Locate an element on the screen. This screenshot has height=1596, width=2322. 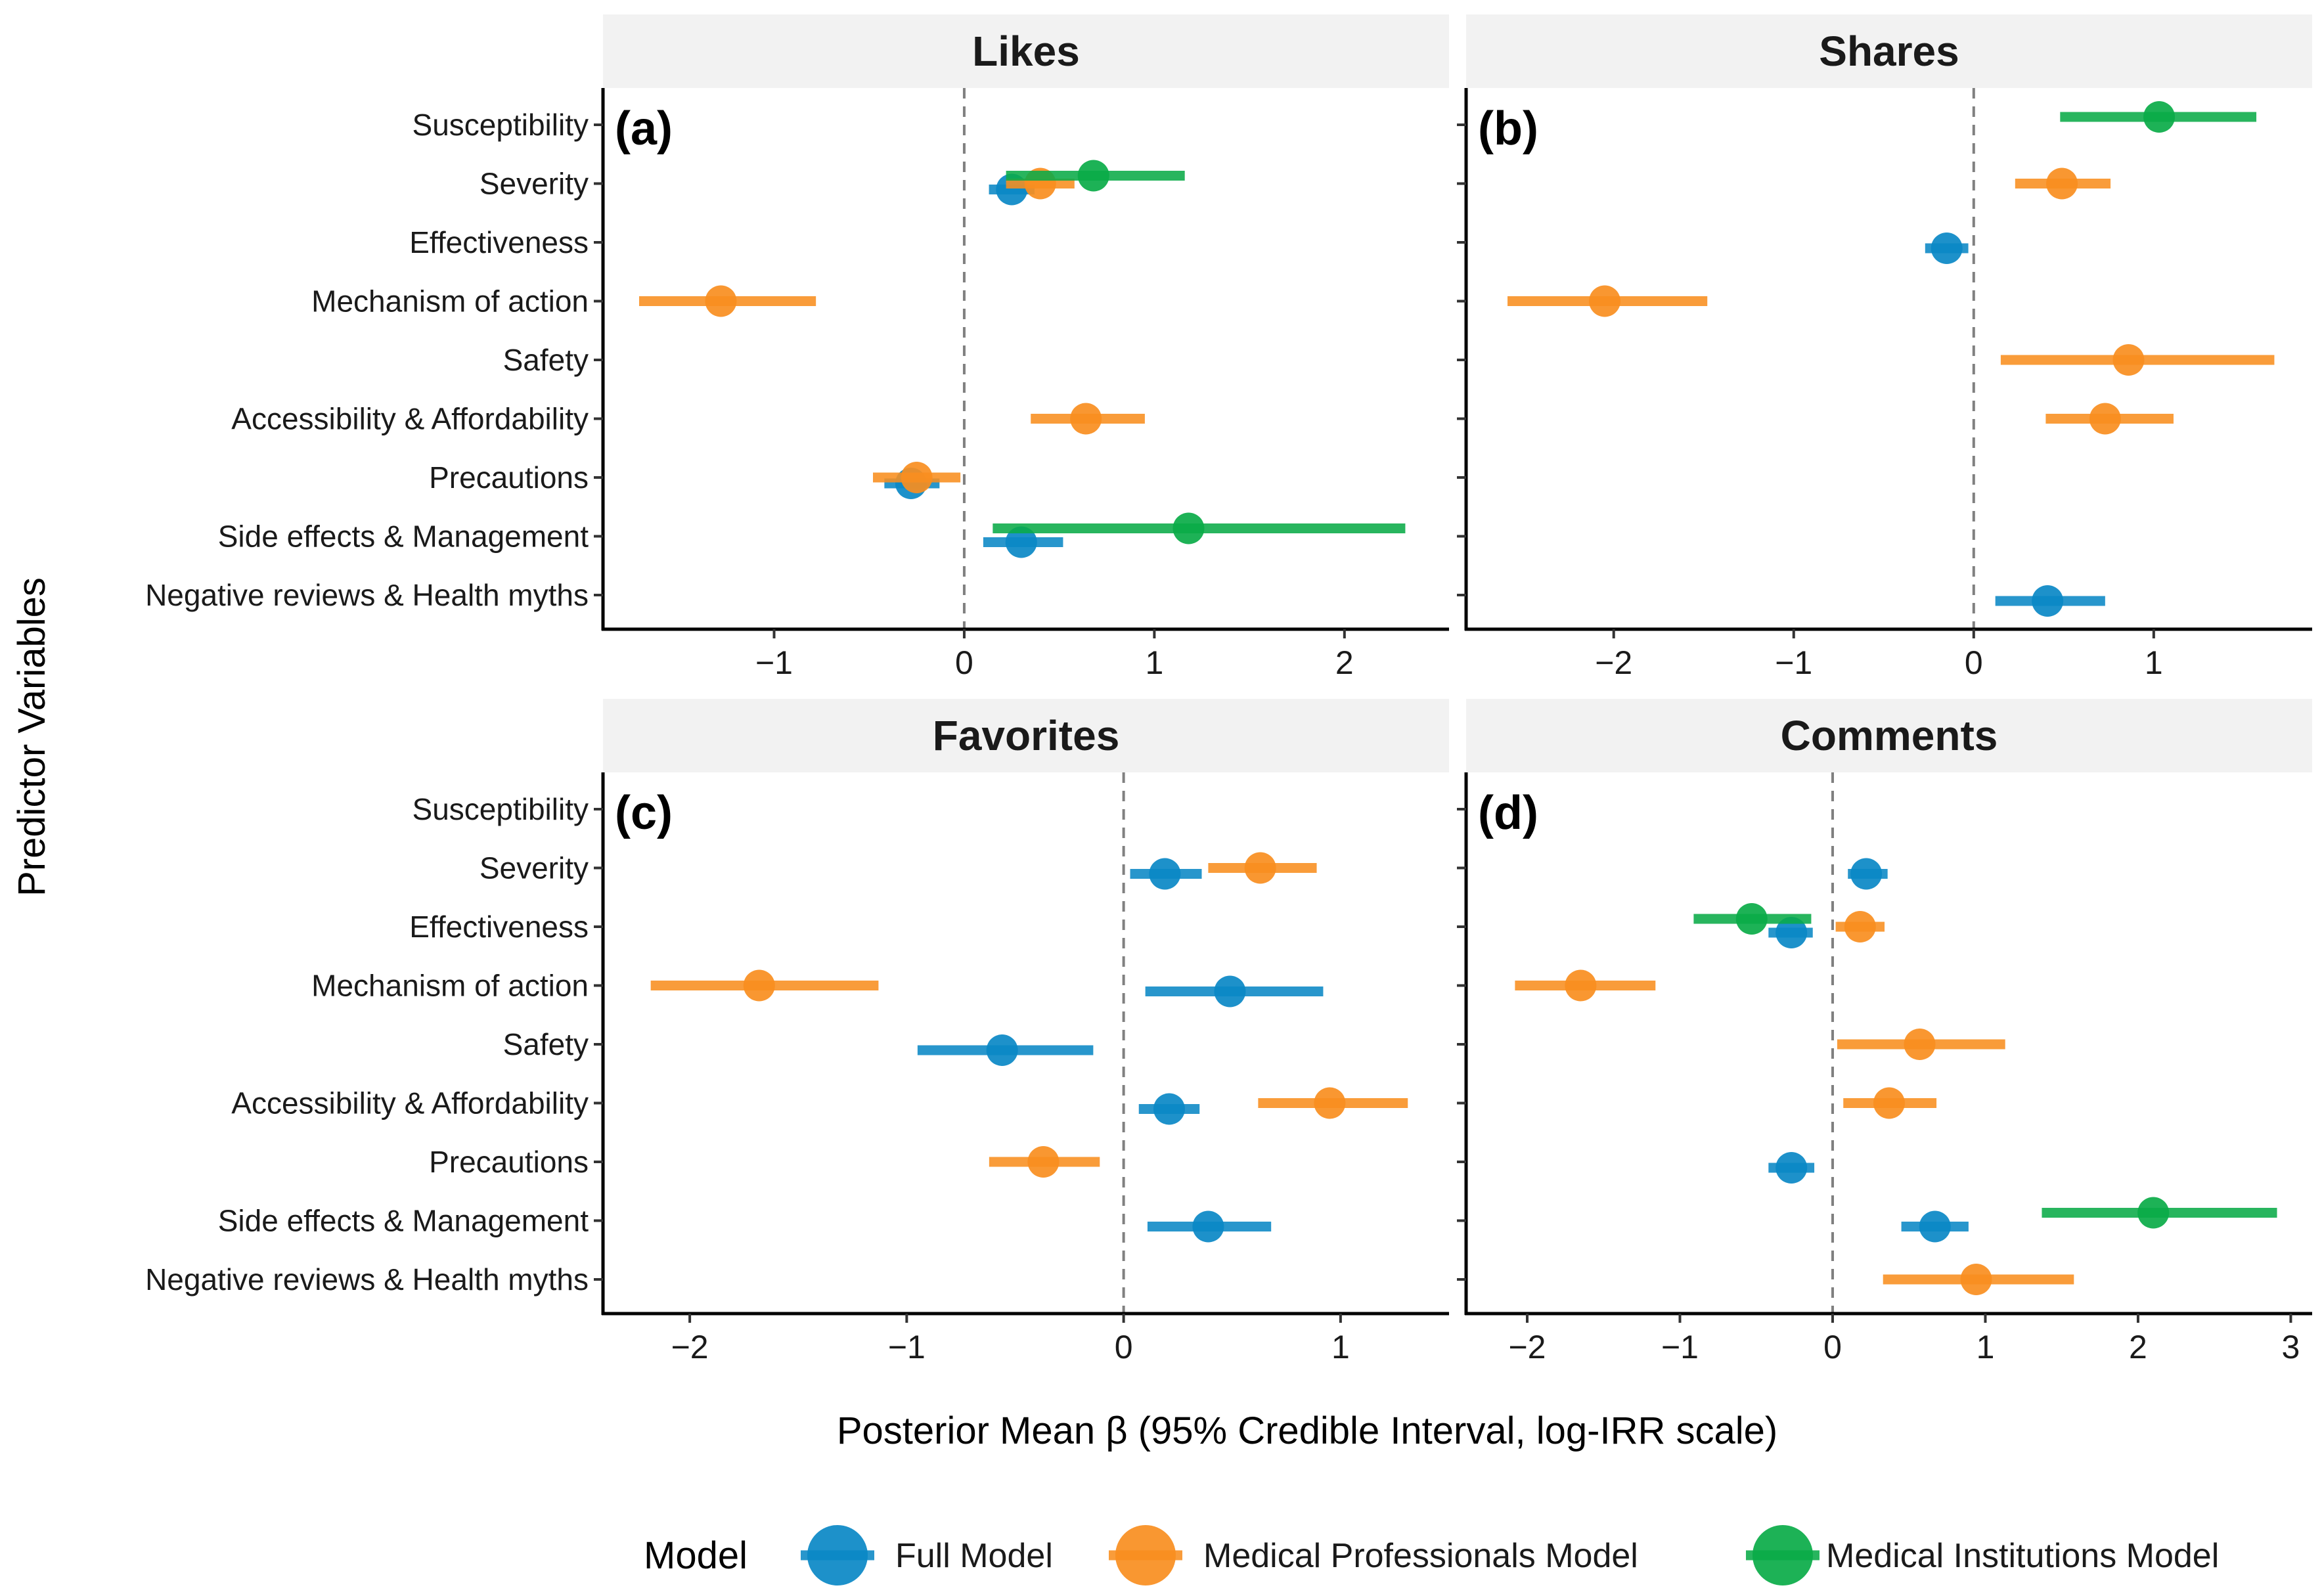
y-tick-label: Accessibility & Affordability is located at coordinates (410, 419).